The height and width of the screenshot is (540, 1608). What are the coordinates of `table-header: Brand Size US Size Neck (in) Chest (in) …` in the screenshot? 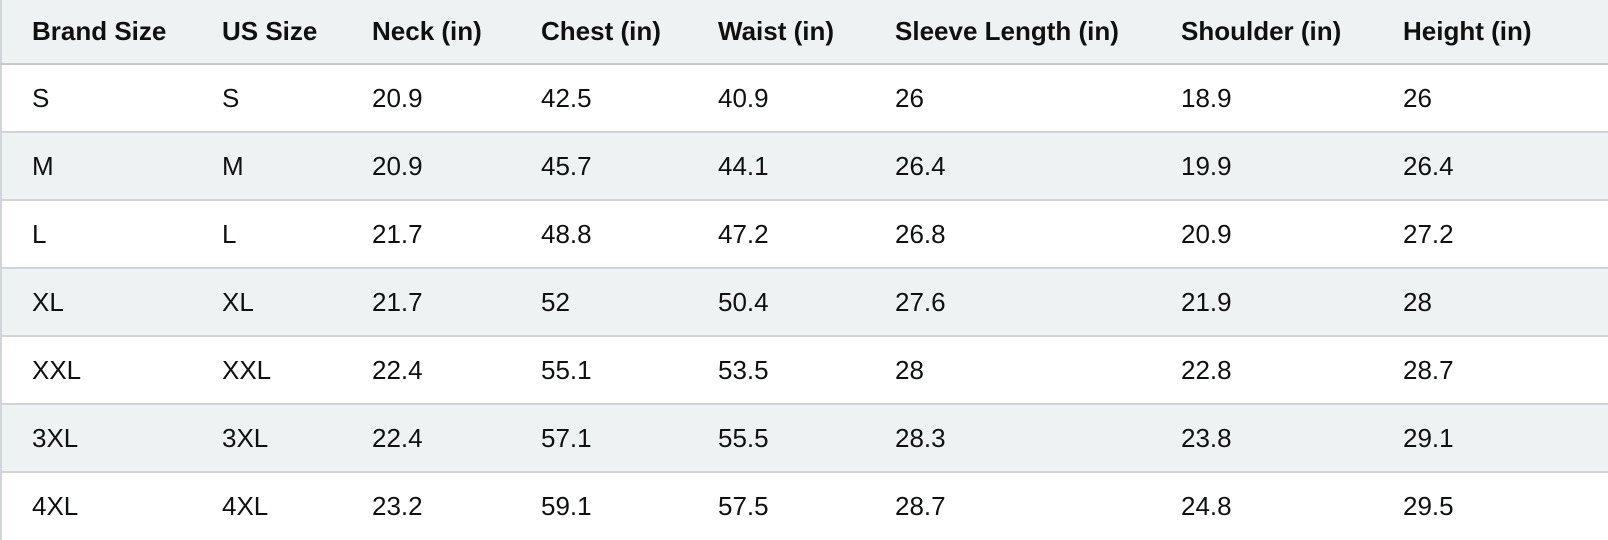 It's located at (804, 32).